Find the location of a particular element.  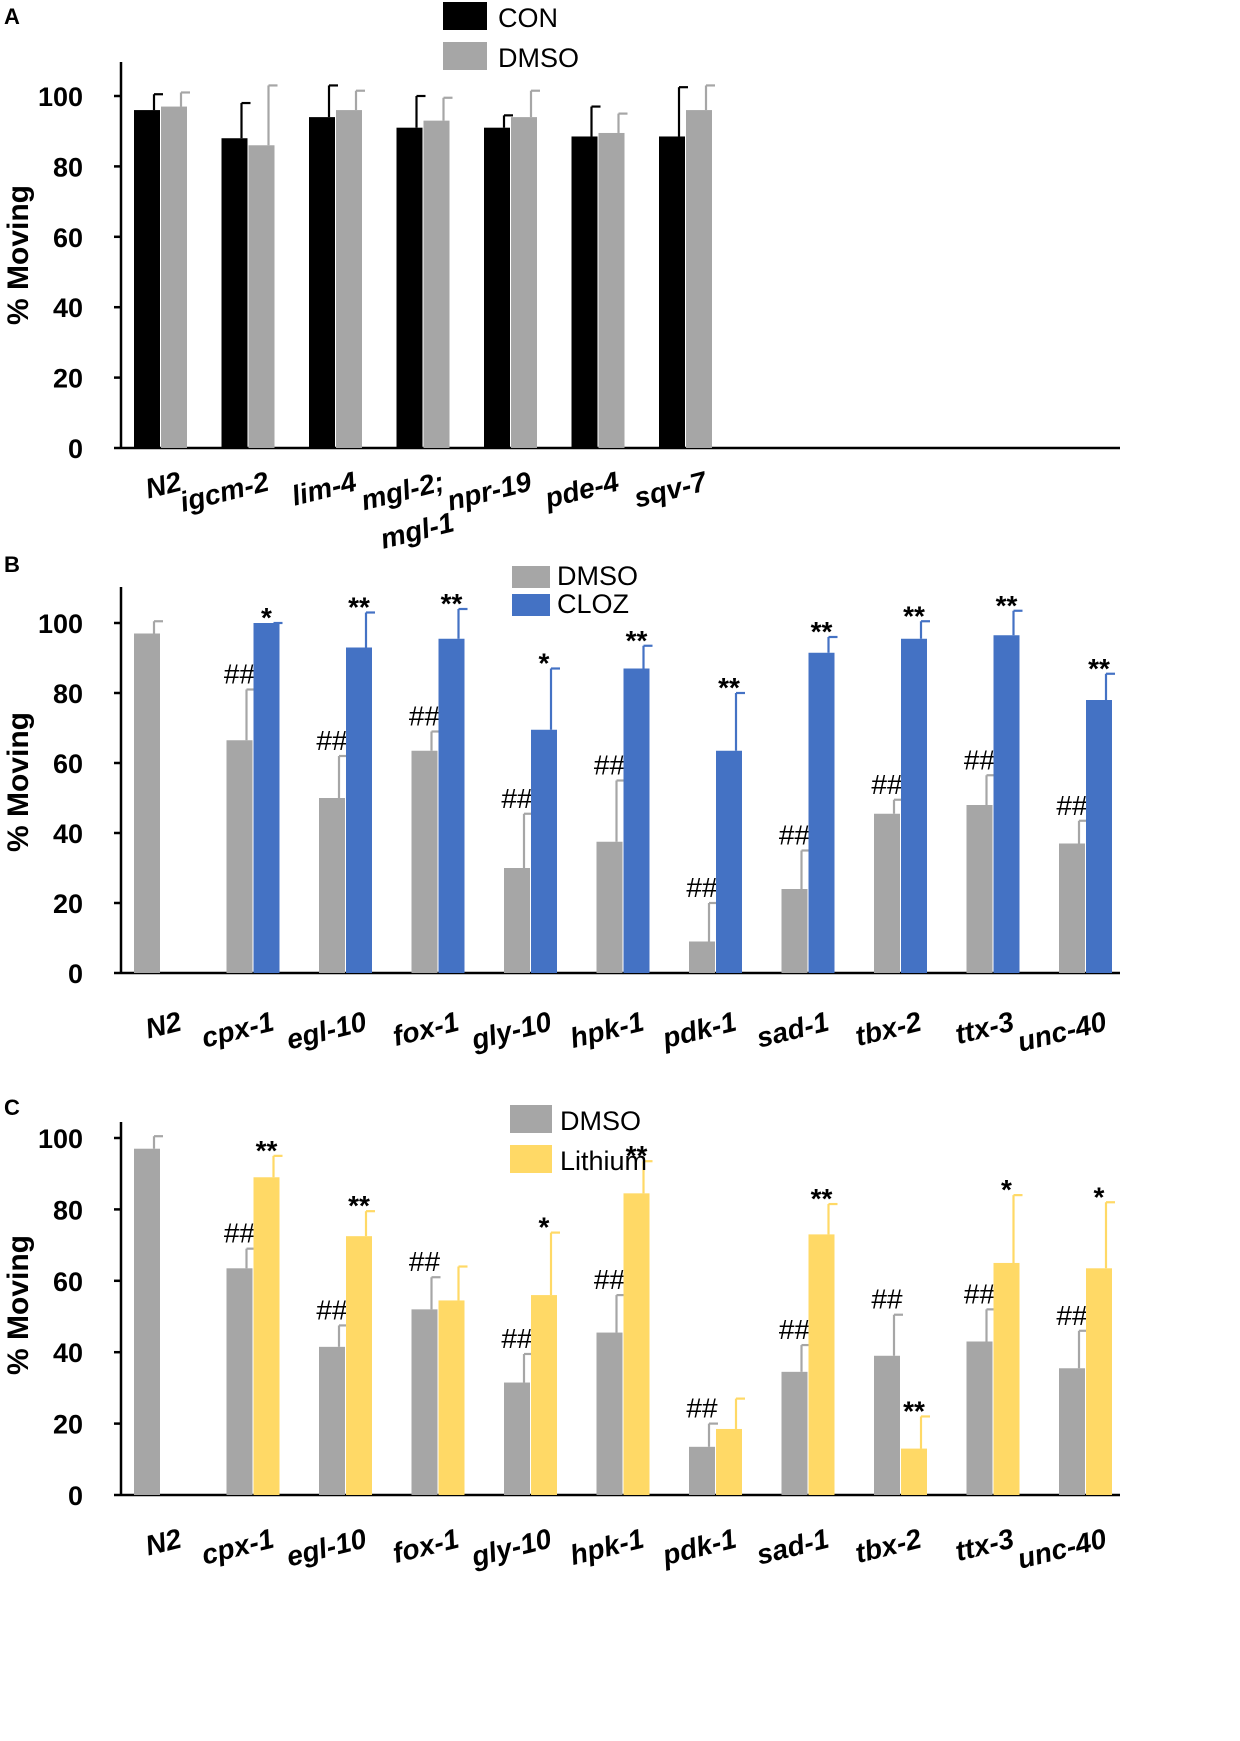

x-tick-label-line: sad-1 is located at coordinates (792, 1547).